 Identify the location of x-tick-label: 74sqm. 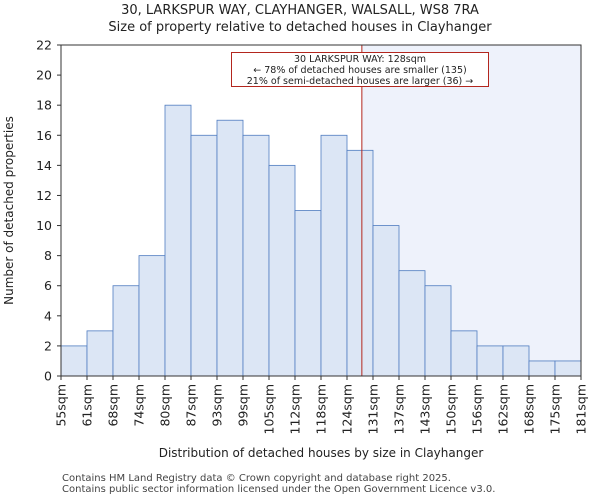
(139, 405).